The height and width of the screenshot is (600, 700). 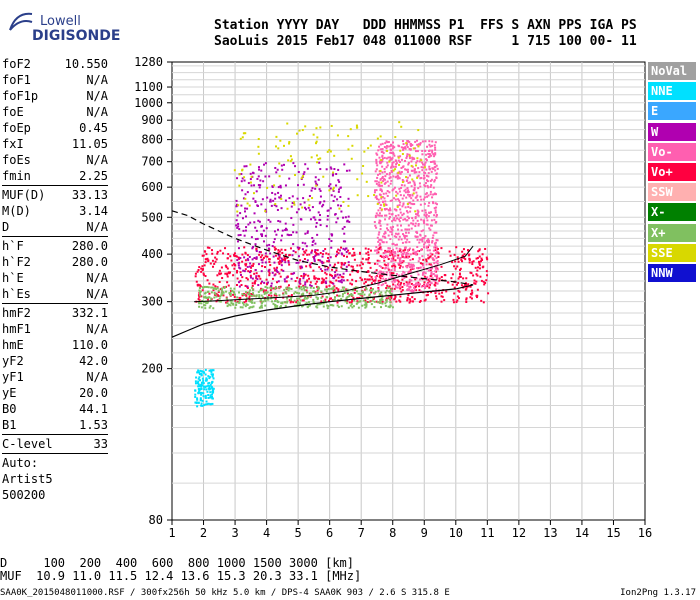 What do you see at coordinates (55, 453) in the screenshot?
I see `param-separator` at bounding box center [55, 453].